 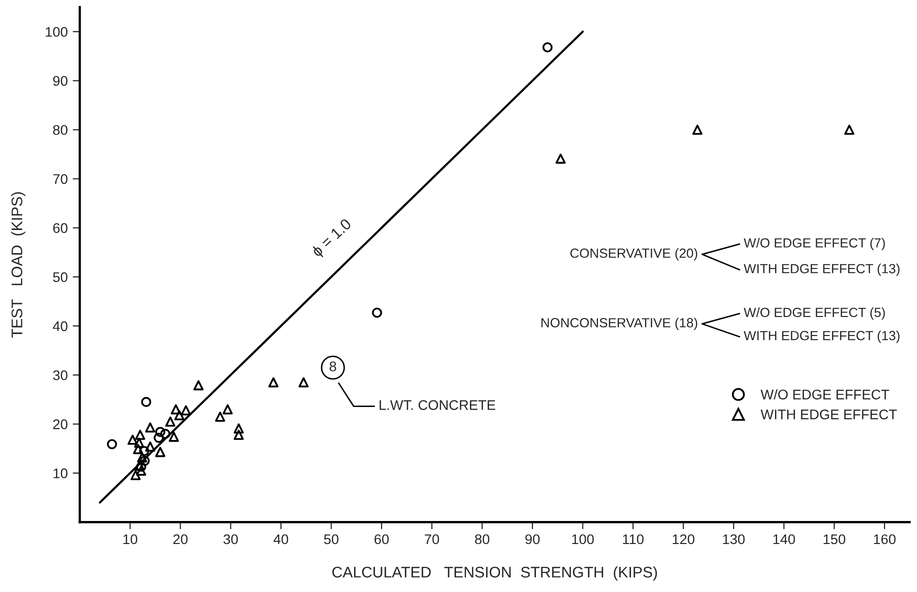 I want to click on x-tick-label: 50, so click(x=331, y=539).